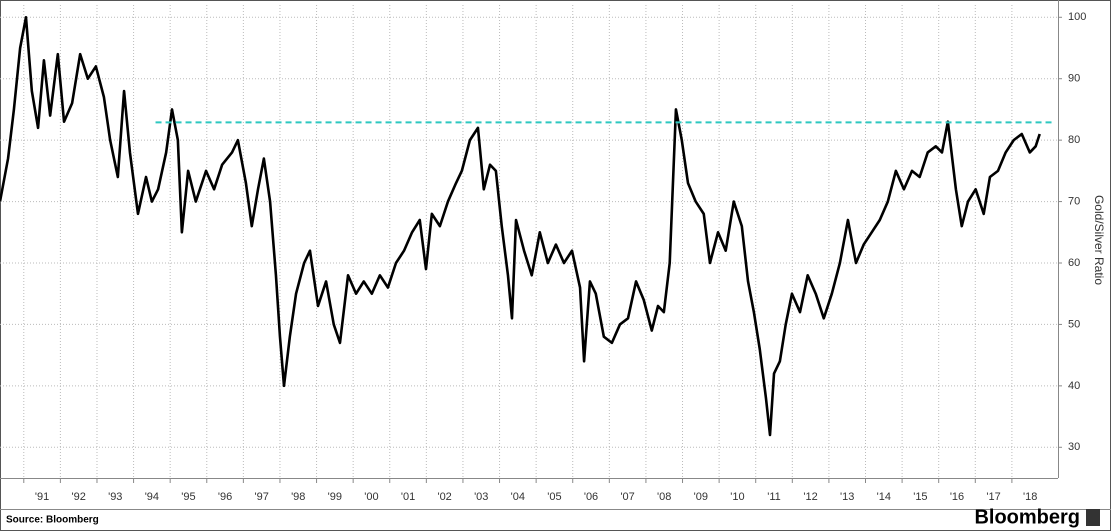 The height and width of the screenshot is (531, 1111). I want to click on x-tick-label: '97, so click(261, 497).